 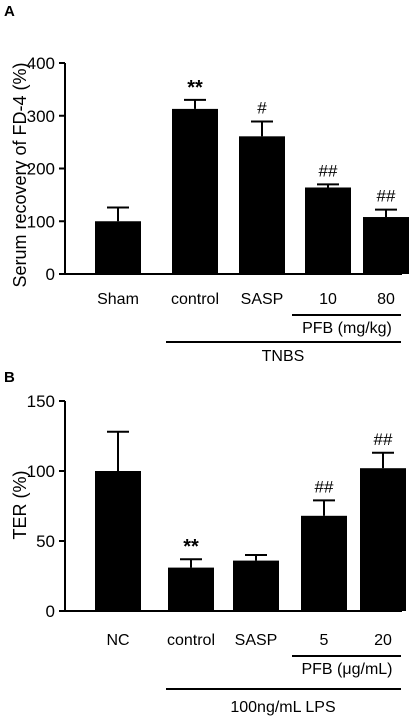 What do you see at coordinates (45, 541) in the screenshot?
I see `panel-b-y-tick-label: 50` at bounding box center [45, 541].